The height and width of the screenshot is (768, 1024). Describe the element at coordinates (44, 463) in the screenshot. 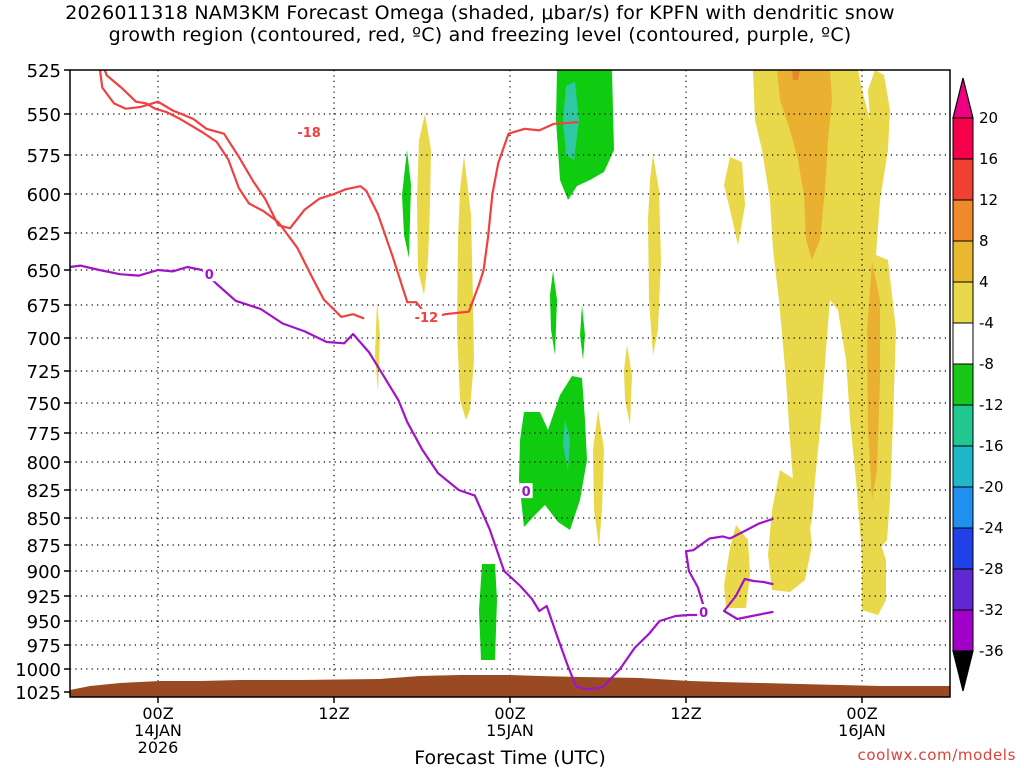

I see `y-tick-label: 800` at that location.